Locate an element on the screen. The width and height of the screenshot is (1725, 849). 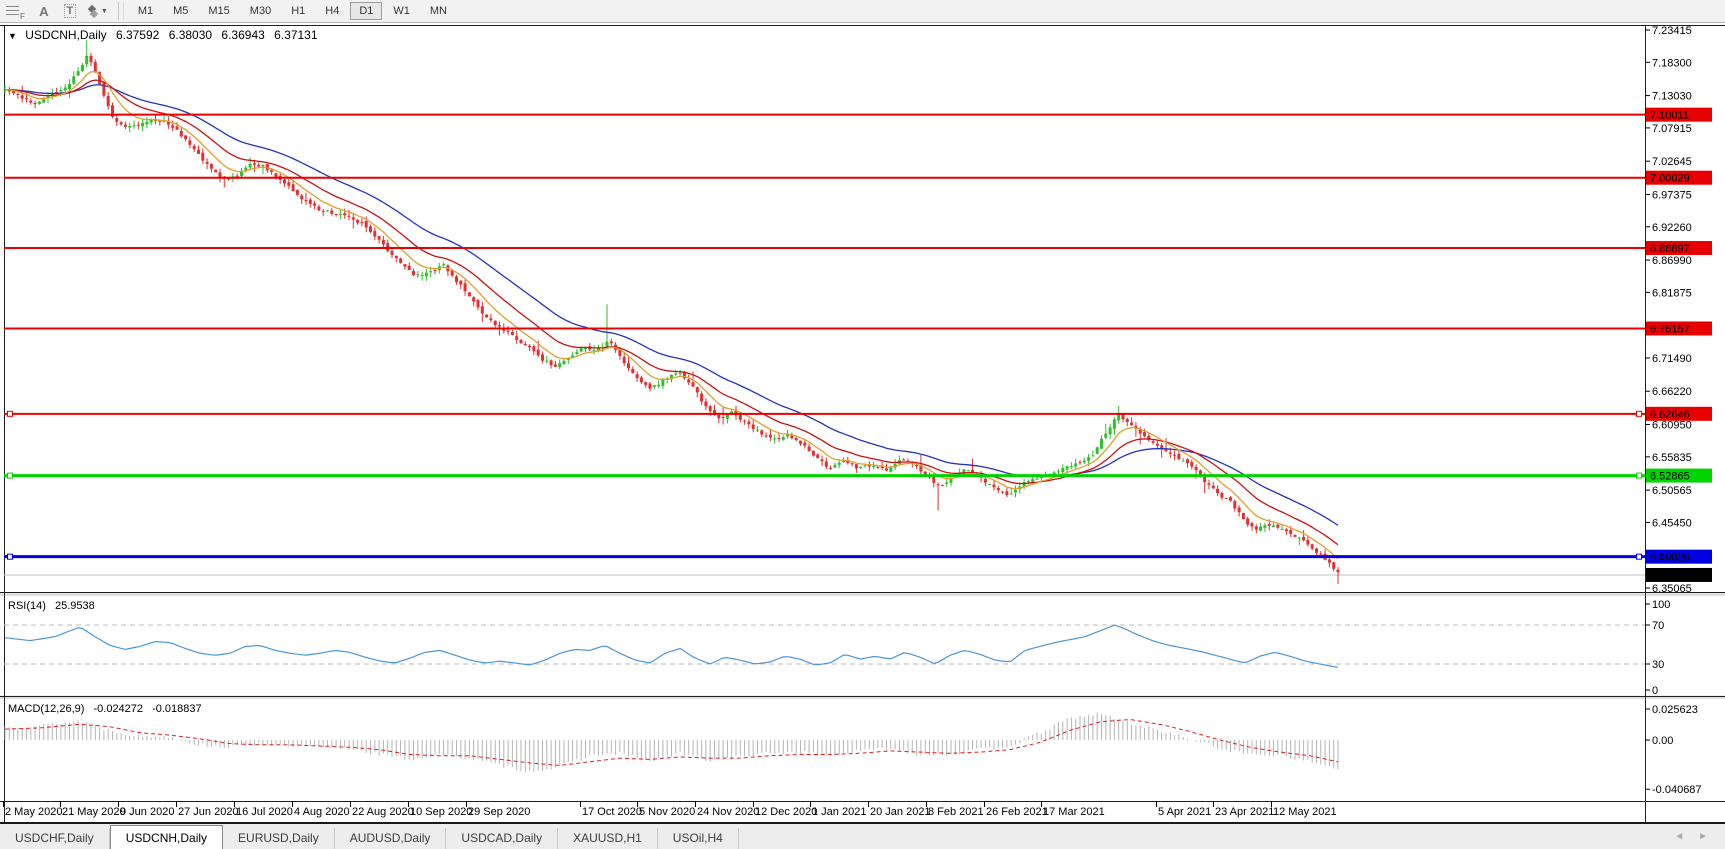
hline-6.76157: 6.76157 is located at coordinates (858, 328).